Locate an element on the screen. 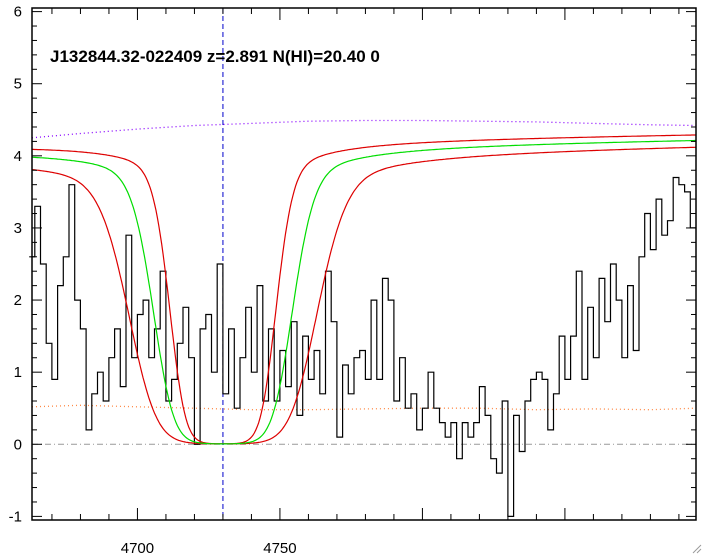  continuum-line is located at coordinates (364, 129).